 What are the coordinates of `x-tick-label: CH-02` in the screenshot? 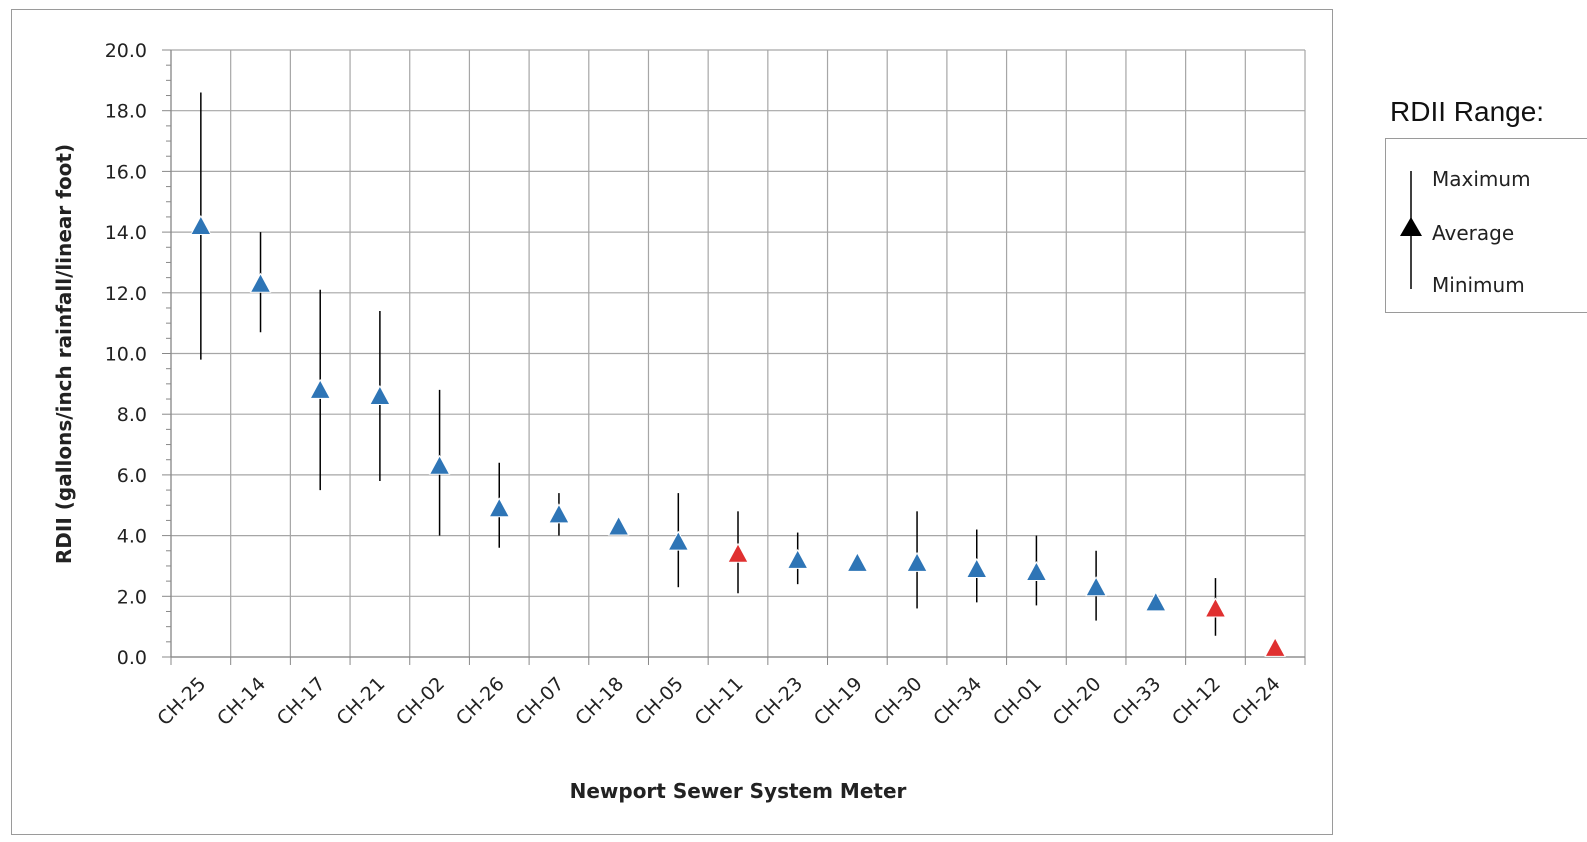 It's located at (420, 701).